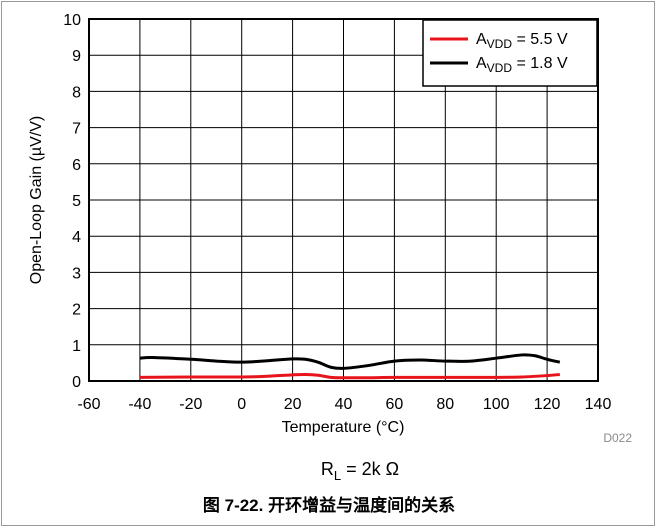 This screenshot has height=532, width=658. What do you see at coordinates (510, 53) in the screenshot?
I see `legend-box` at bounding box center [510, 53].